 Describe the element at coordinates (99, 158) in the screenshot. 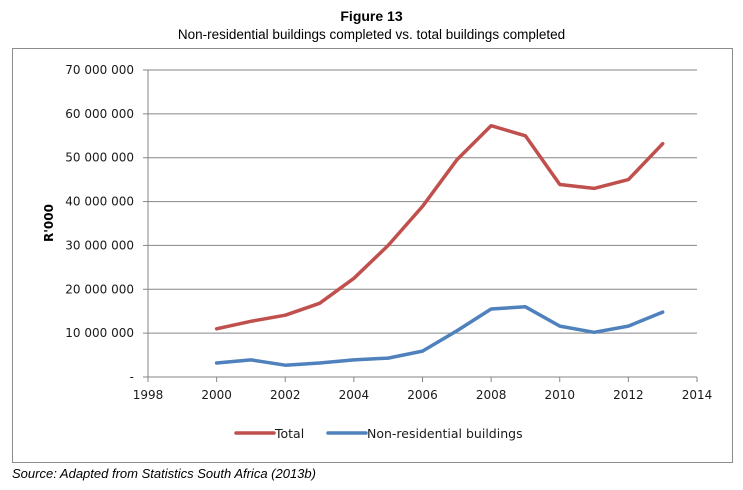

I see `y-tick-label: 50 000 000` at that location.